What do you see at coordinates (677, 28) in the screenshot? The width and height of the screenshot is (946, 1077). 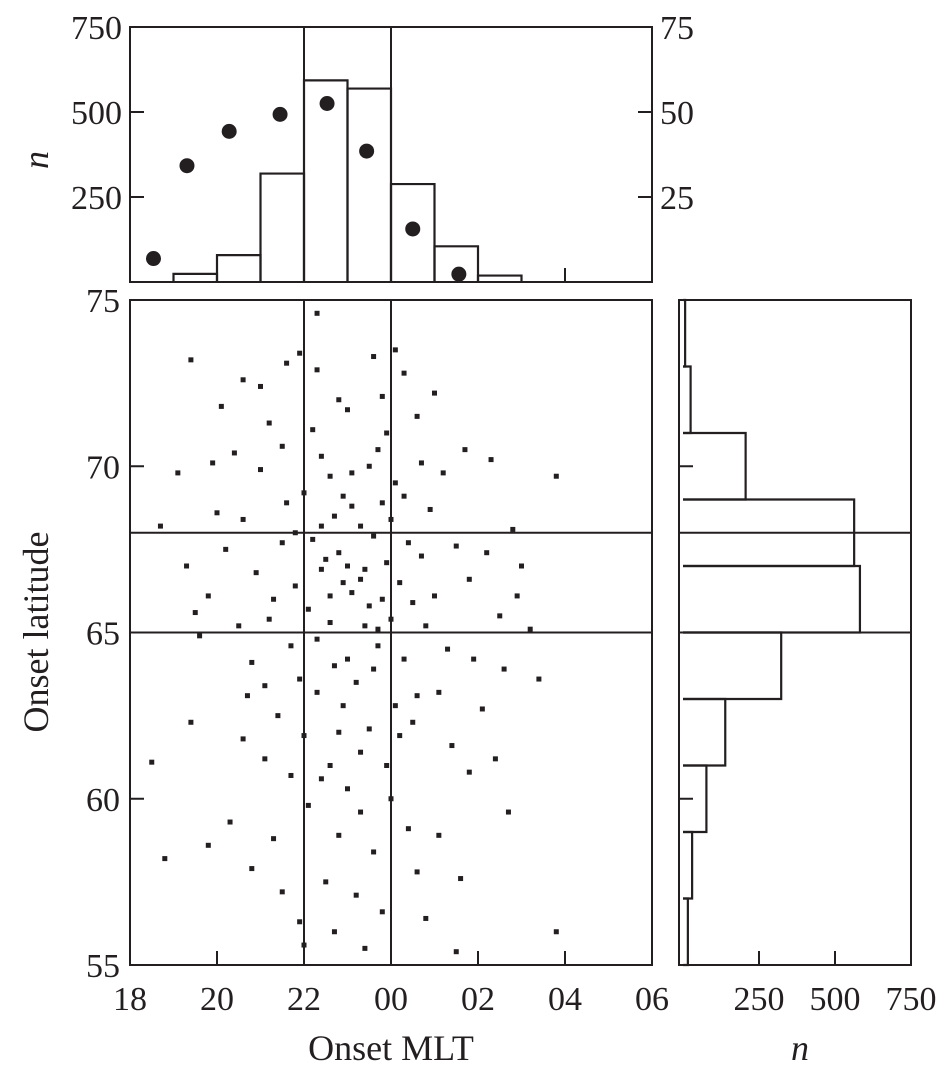 I see `top-right-tick-label: 75` at bounding box center [677, 28].